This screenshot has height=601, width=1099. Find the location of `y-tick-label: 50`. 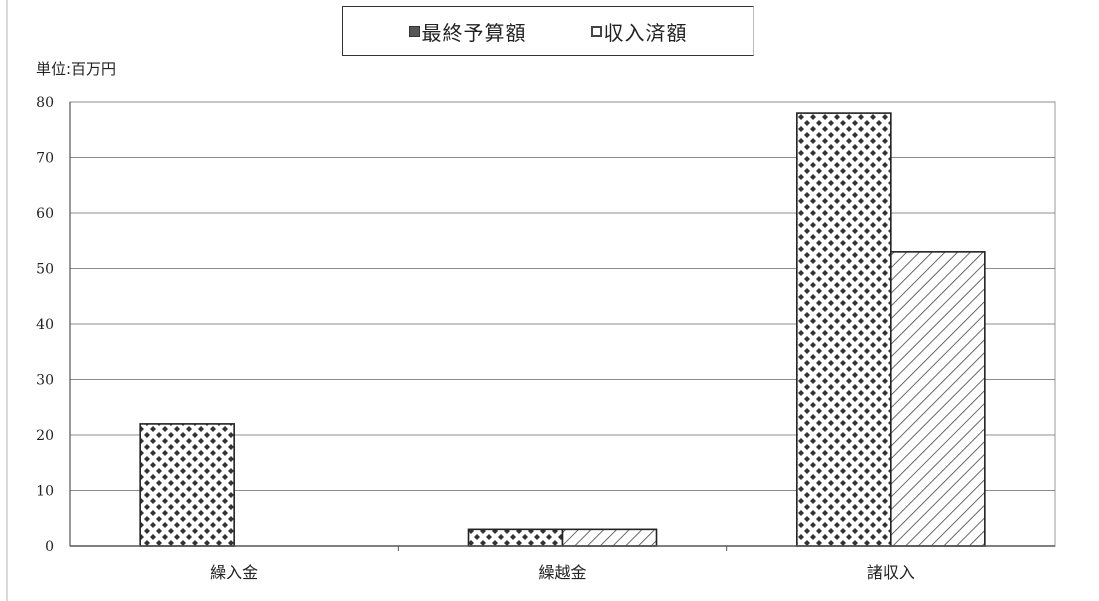

y-tick-label: 50 is located at coordinates (45, 270).